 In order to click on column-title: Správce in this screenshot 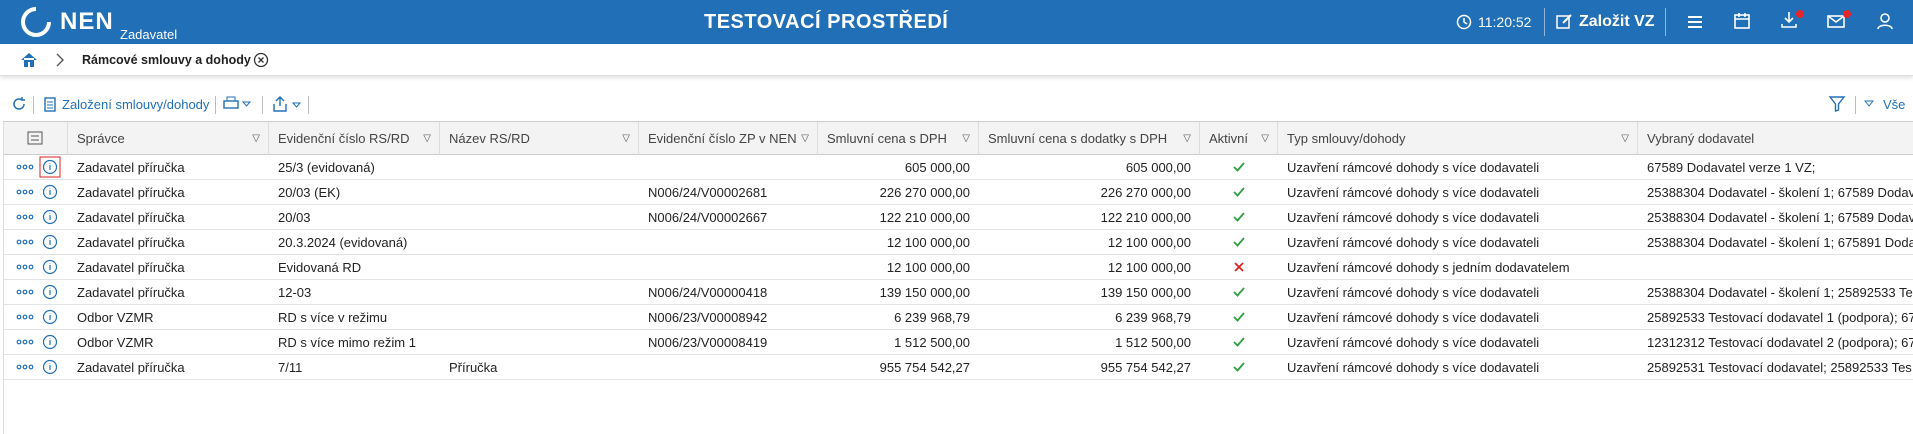, I will do `click(101, 138)`.